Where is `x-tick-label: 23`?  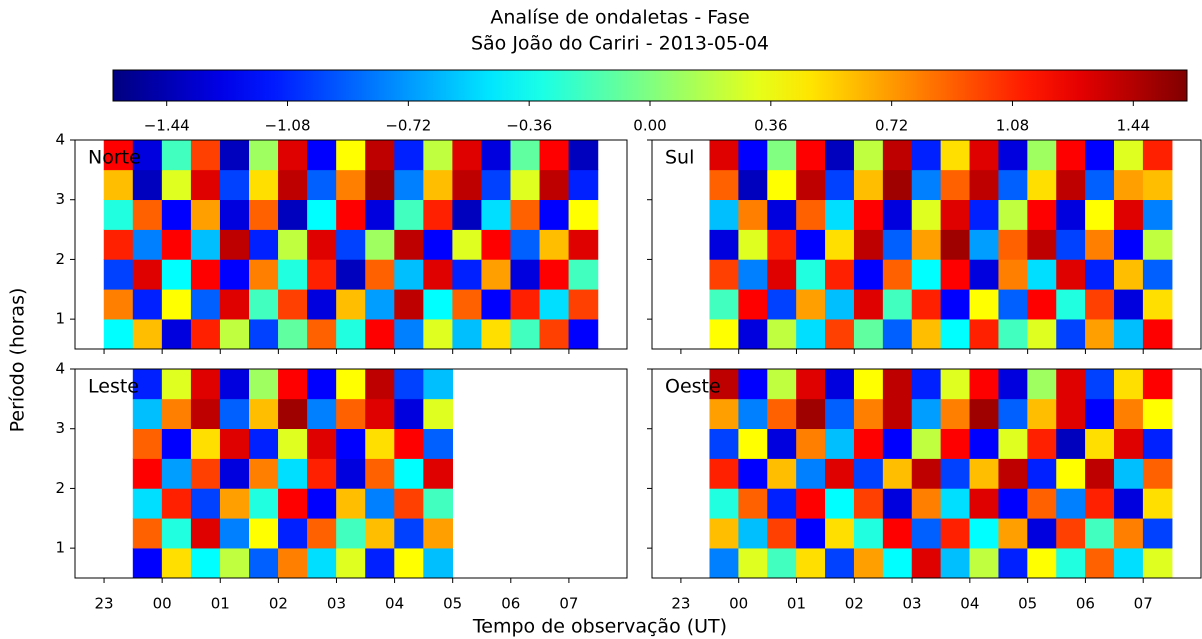
x-tick-label: 23 is located at coordinates (104, 604).